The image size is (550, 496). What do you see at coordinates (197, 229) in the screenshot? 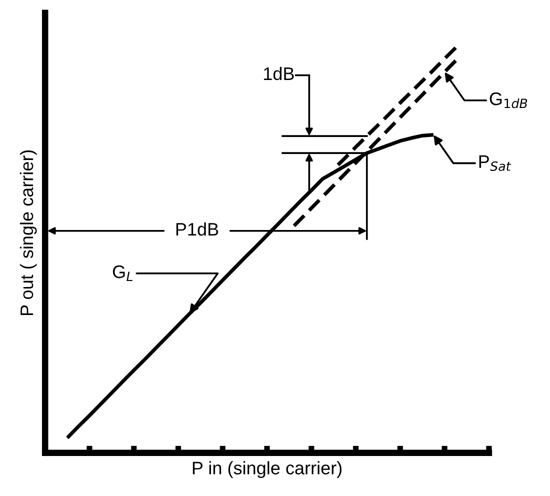
I see `annotation: P1dB` at bounding box center [197, 229].